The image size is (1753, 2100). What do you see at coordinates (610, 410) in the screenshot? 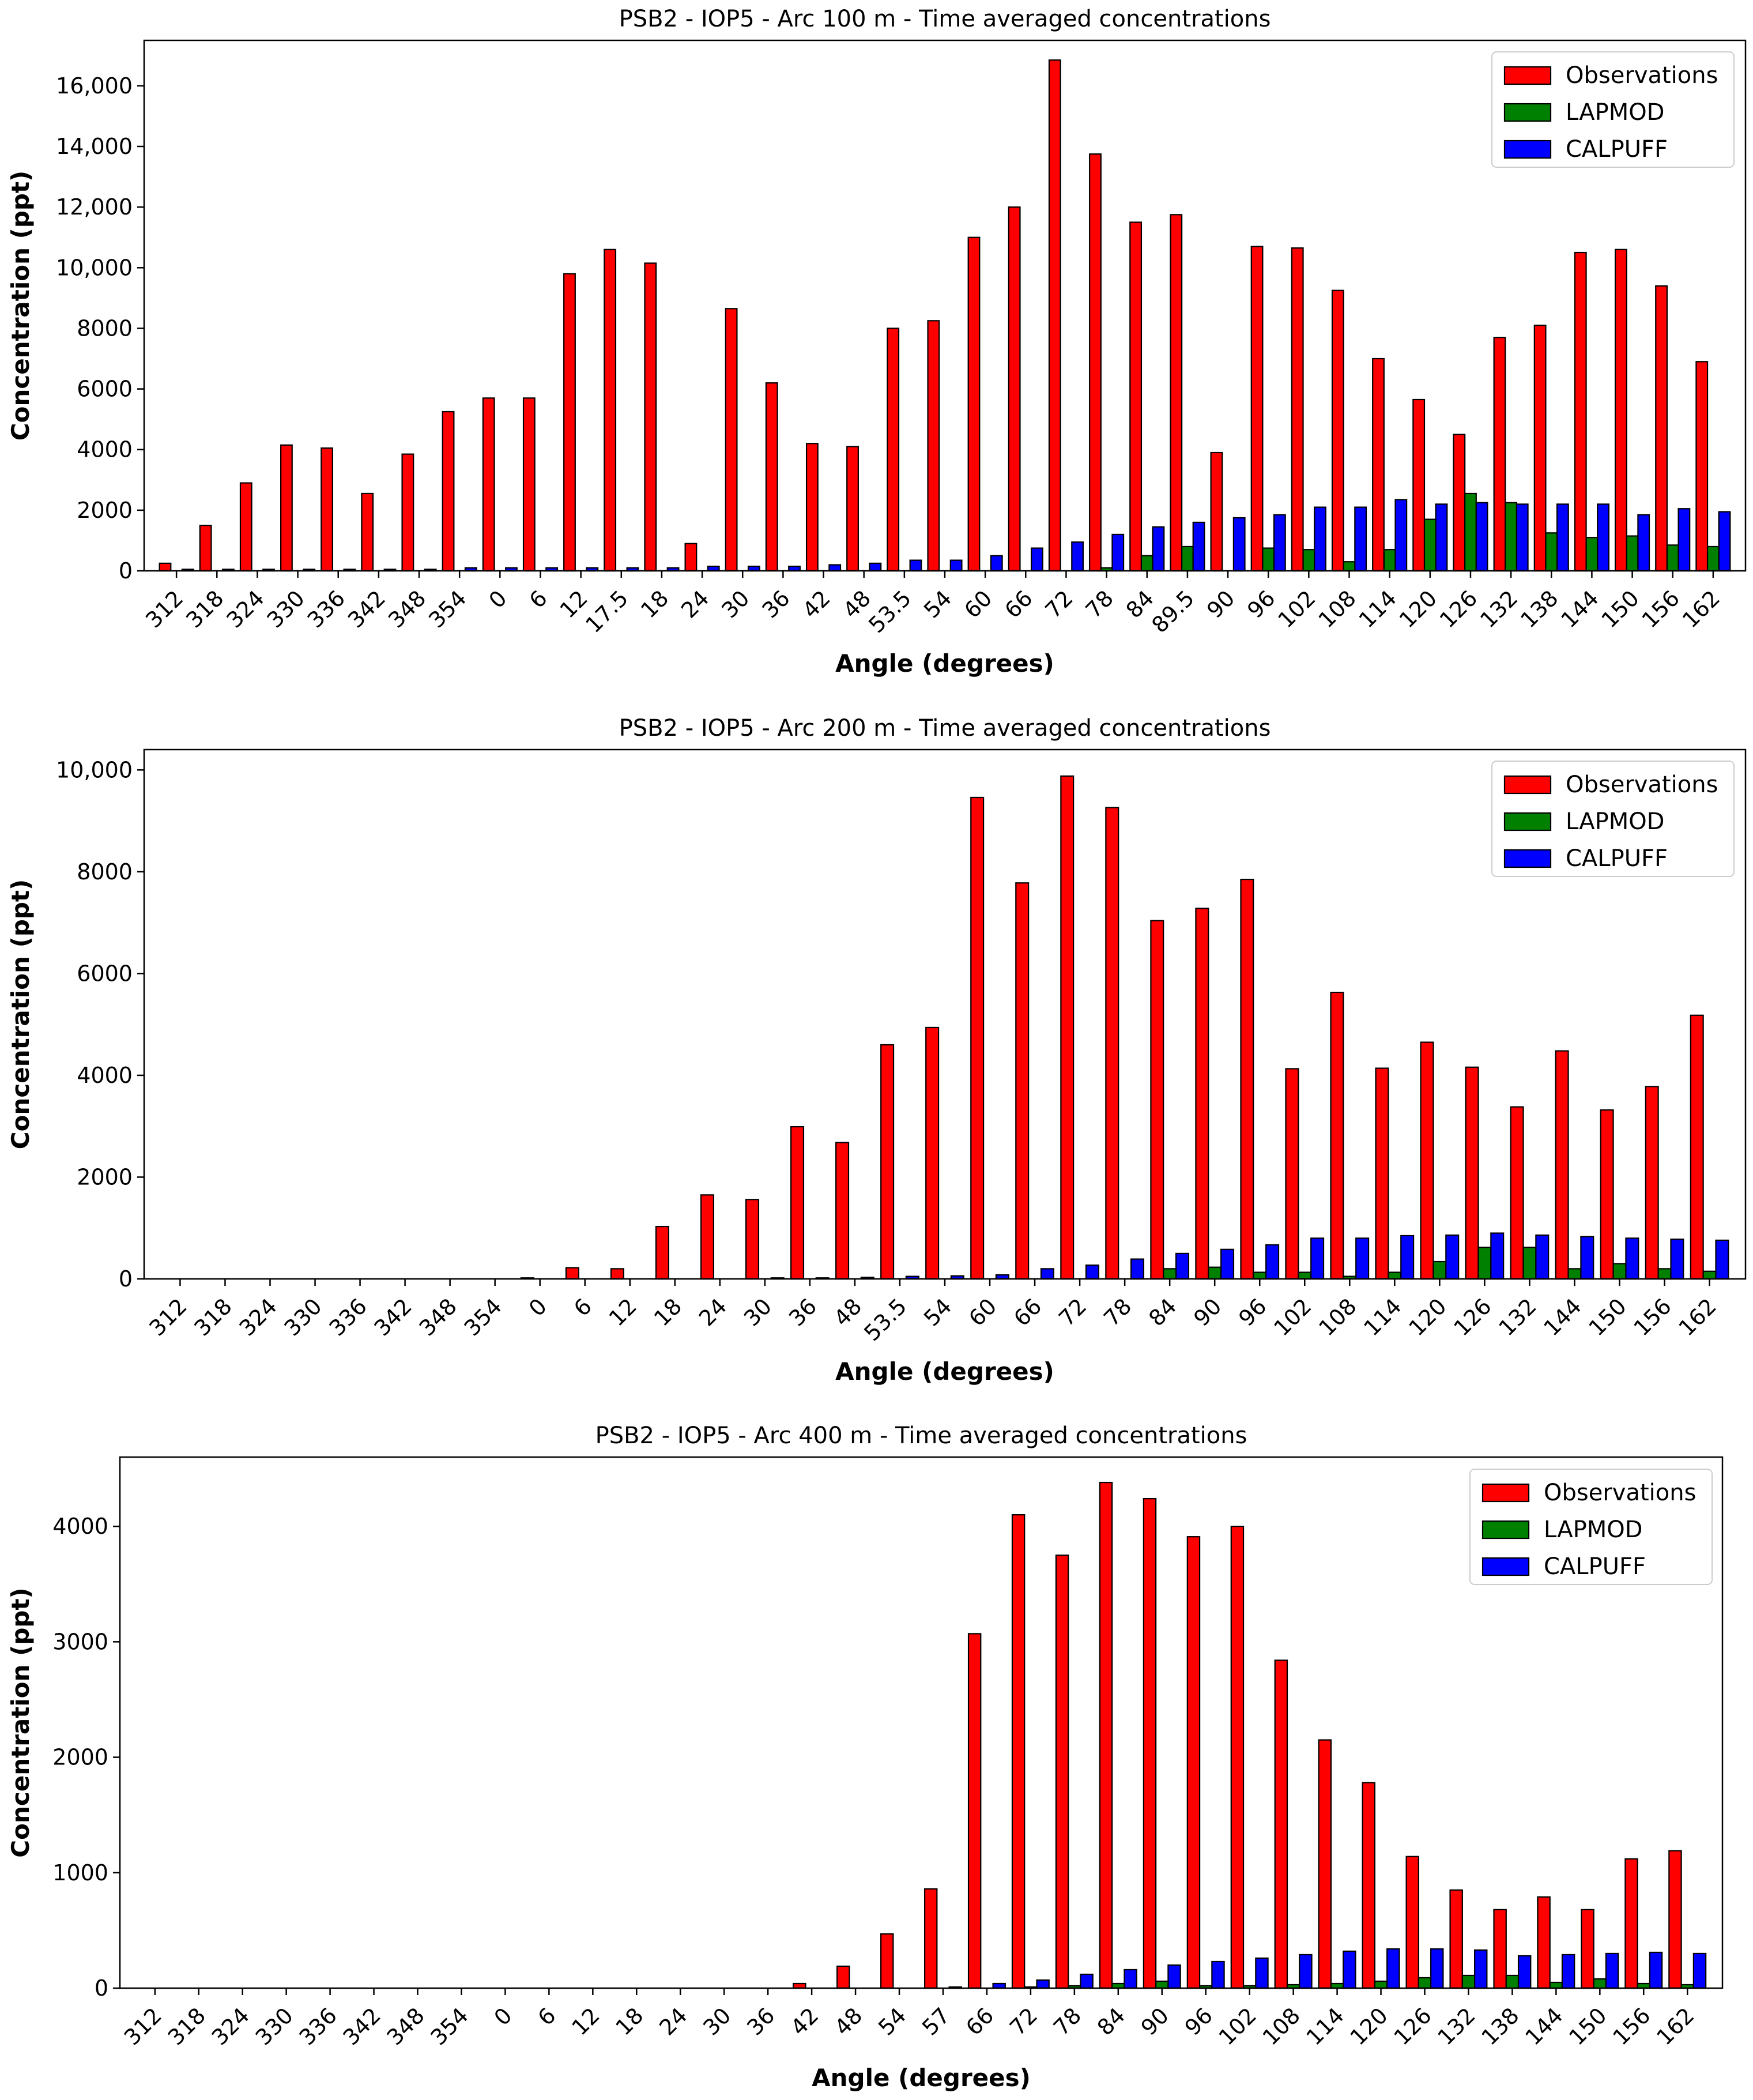
I see `bar-observations-17.5` at bounding box center [610, 410].